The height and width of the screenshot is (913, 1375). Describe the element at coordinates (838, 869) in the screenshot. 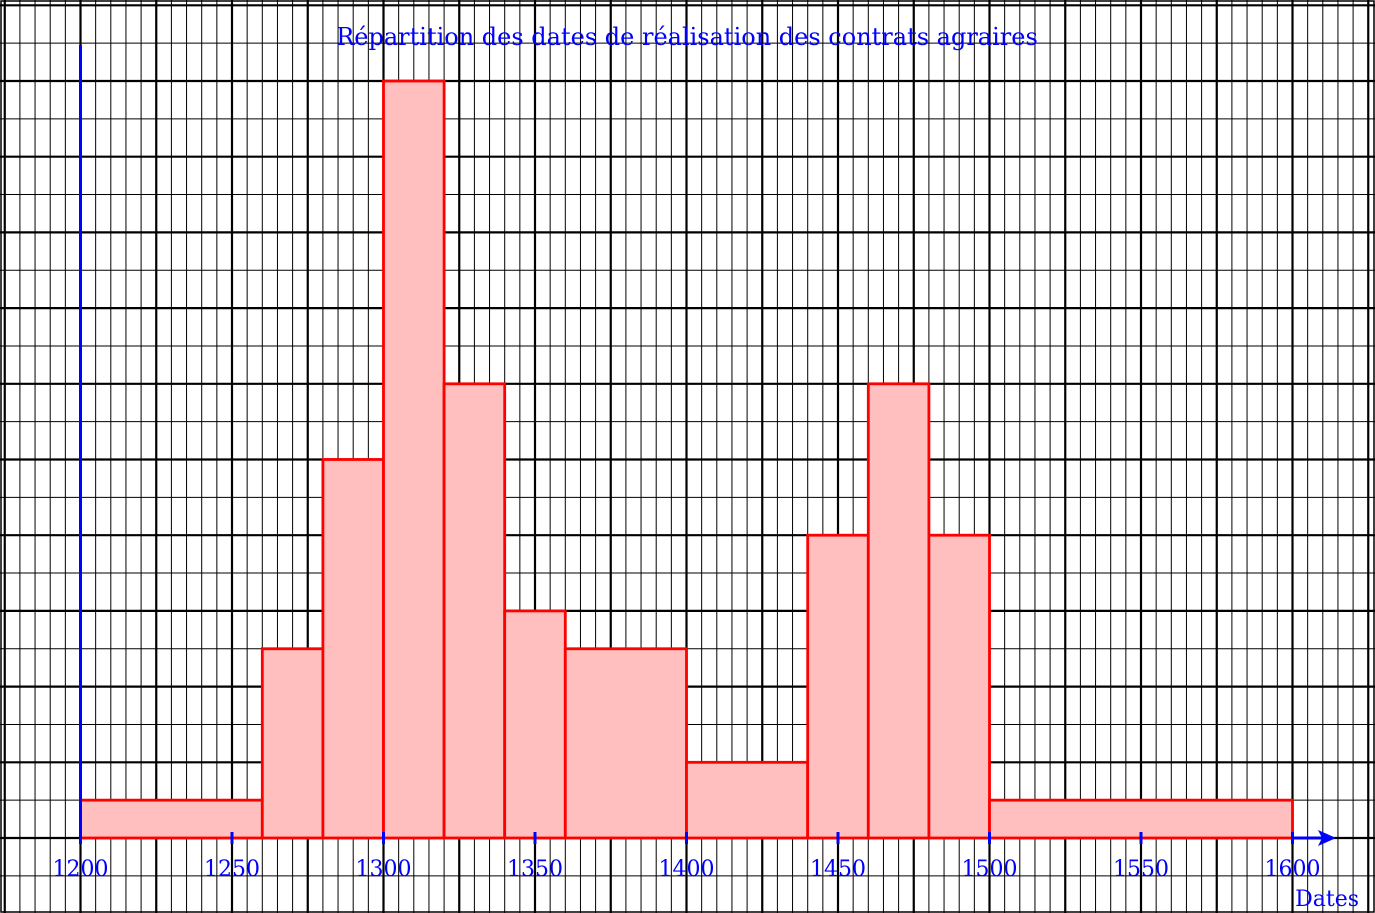

I see `x-tick-label: 1450` at that location.